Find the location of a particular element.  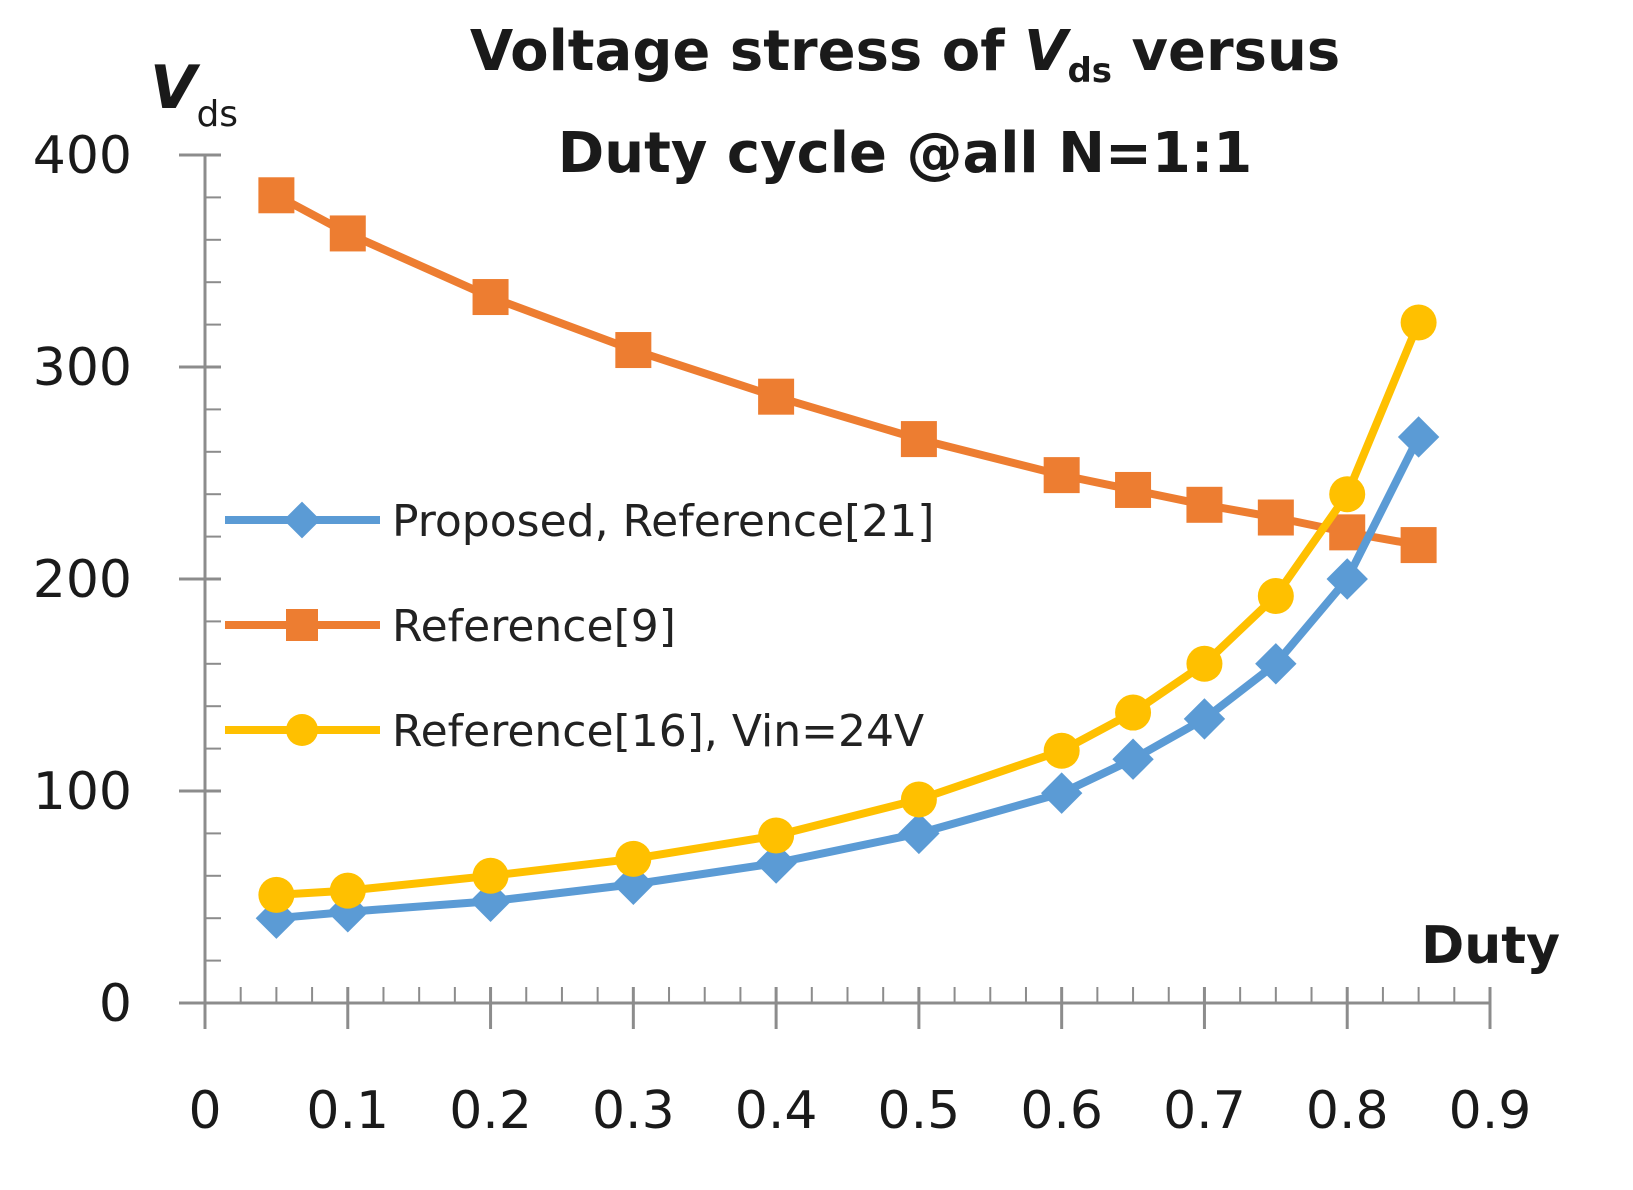

y-tick-label: 200 is located at coordinates (82, 580).